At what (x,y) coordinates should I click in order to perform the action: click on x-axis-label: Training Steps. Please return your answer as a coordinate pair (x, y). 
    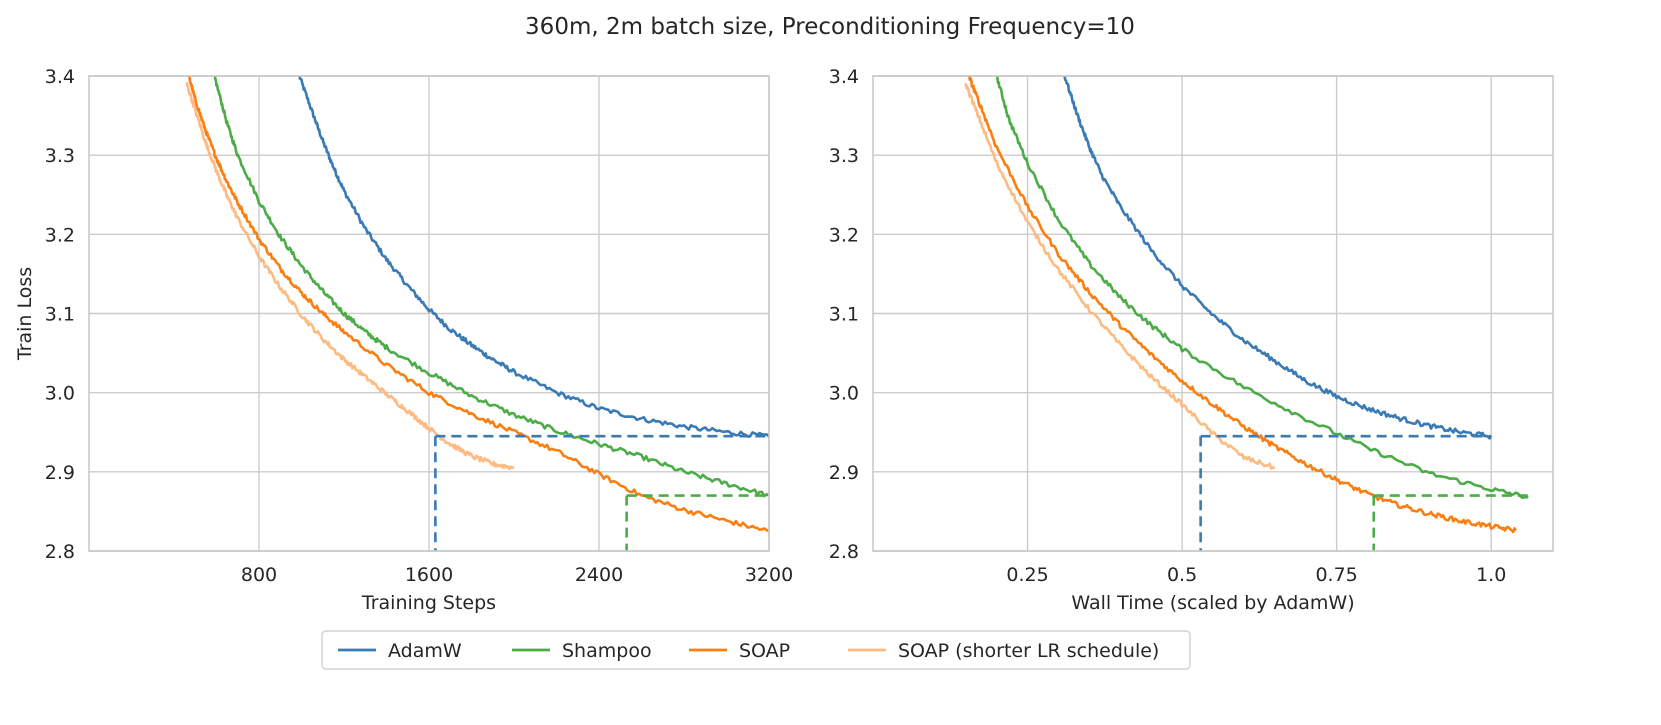
    Looking at the image, I should click on (428, 603).